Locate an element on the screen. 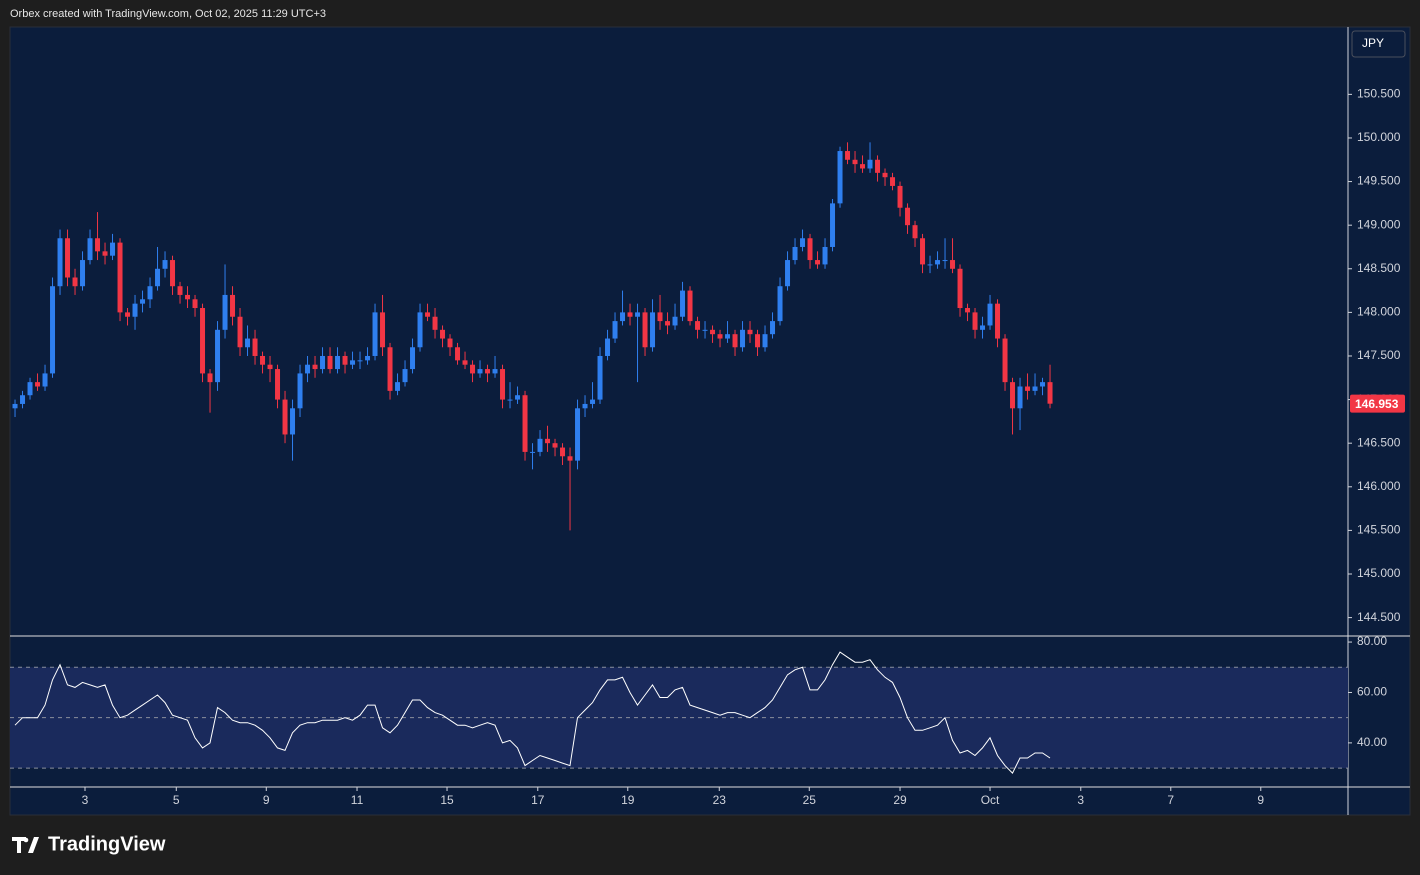 The height and width of the screenshot is (875, 1420). currency-label: JPY is located at coordinates (1373, 43).